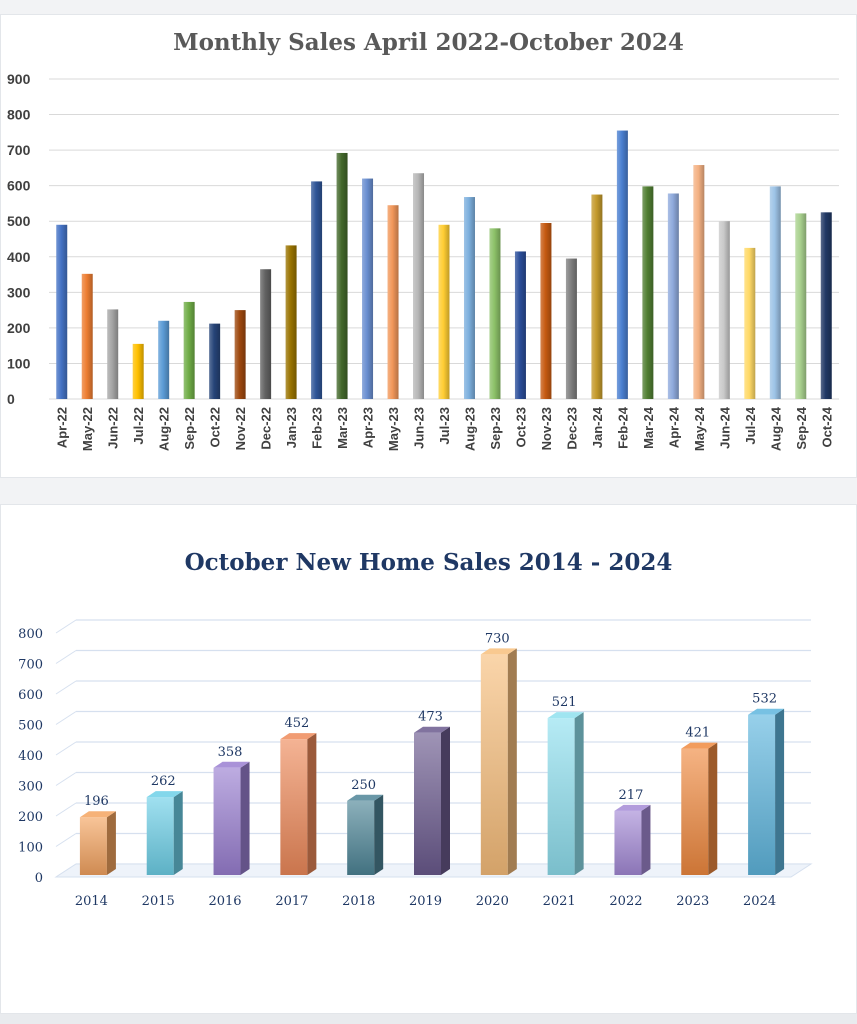 This screenshot has height=1024, width=857. I want to click on x-tick-label: Sep-22, so click(189, 428).